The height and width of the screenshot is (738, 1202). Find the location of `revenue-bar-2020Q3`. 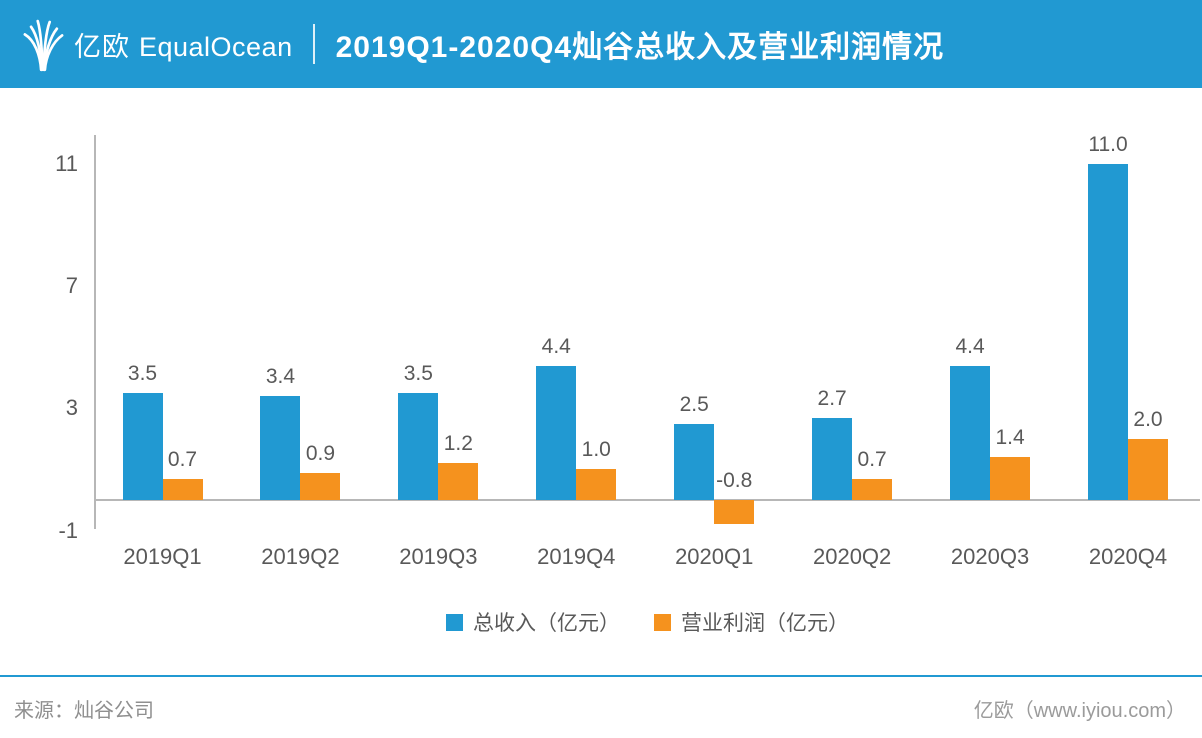

revenue-bar-2020Q3 is located at coordinates (970, 433).